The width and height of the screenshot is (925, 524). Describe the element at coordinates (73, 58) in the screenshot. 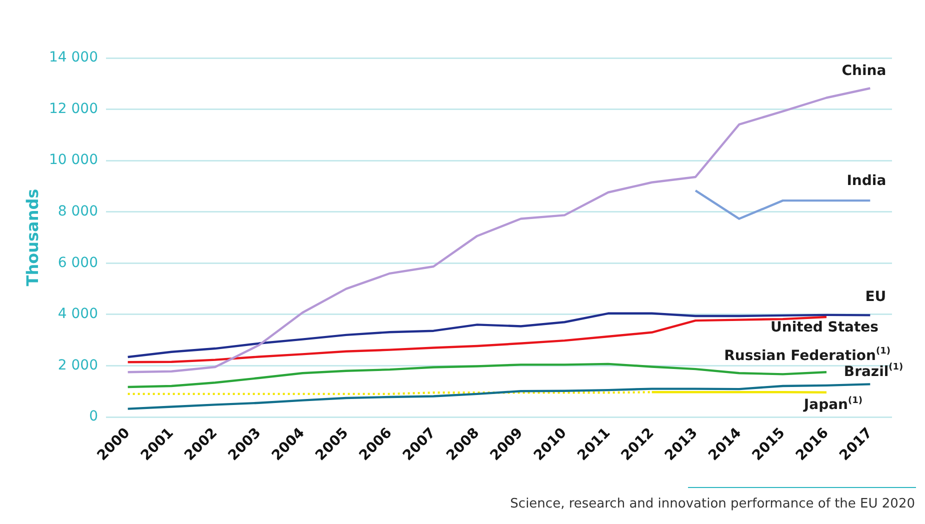

I see `y-tick-label: 14 000` at that location.